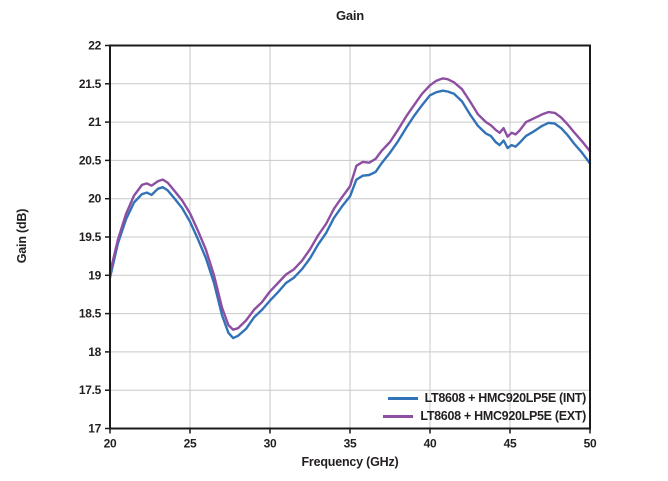 The width and height of the screenshot is (668, 481). Describe the element at coordinates (94, 429) in the screenshot. I see `y-tick-label: 17` at that location.